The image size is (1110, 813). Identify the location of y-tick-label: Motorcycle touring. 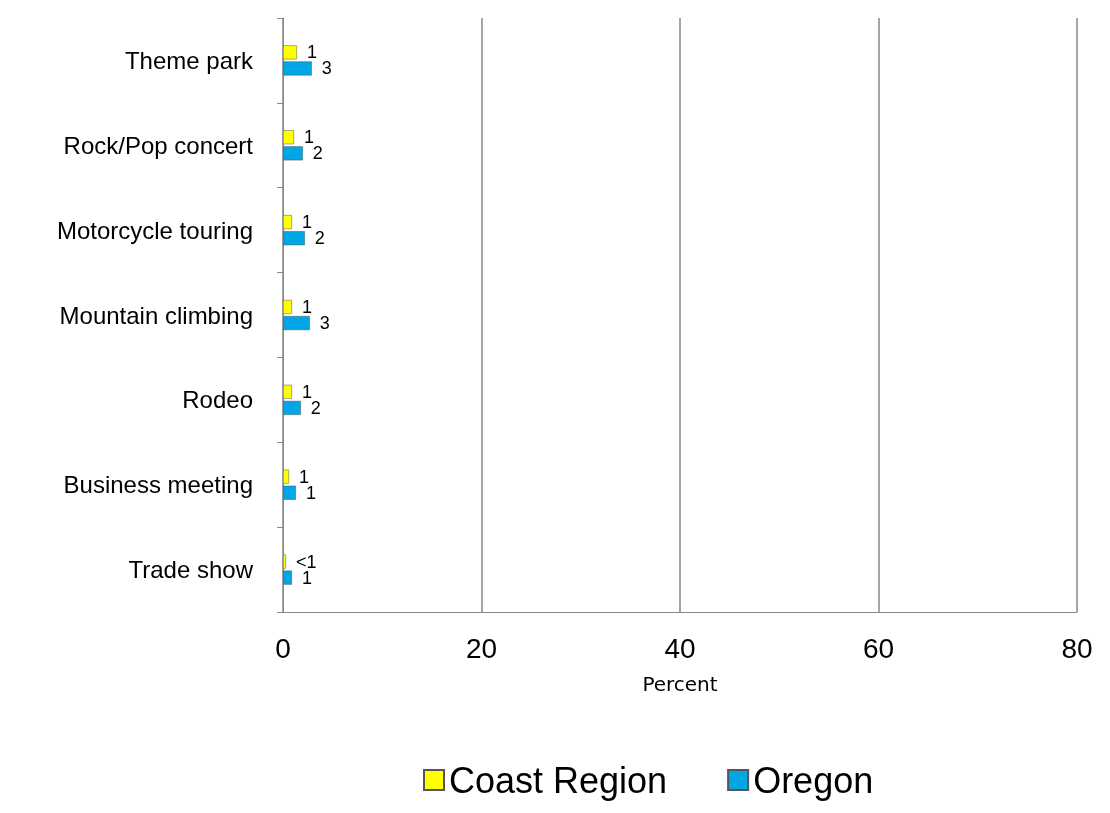
(154, 230).